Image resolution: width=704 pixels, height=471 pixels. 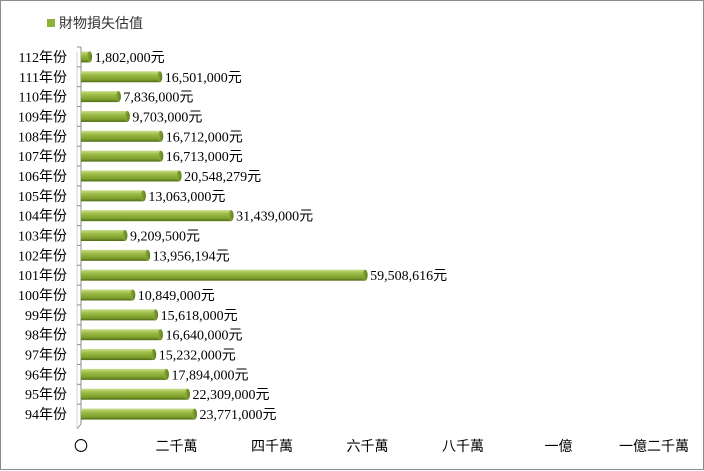 I want to click on x-tick-label: 一億, so click(x=559, y=447).